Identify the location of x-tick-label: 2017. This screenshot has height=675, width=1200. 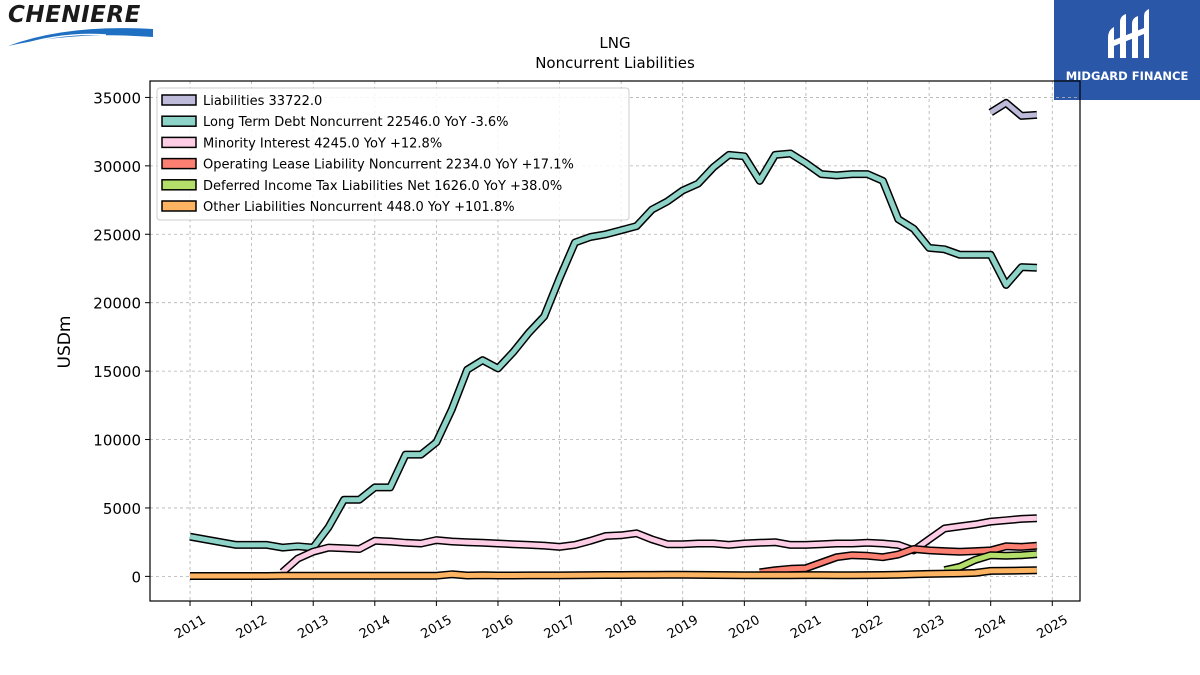
(560, 628).